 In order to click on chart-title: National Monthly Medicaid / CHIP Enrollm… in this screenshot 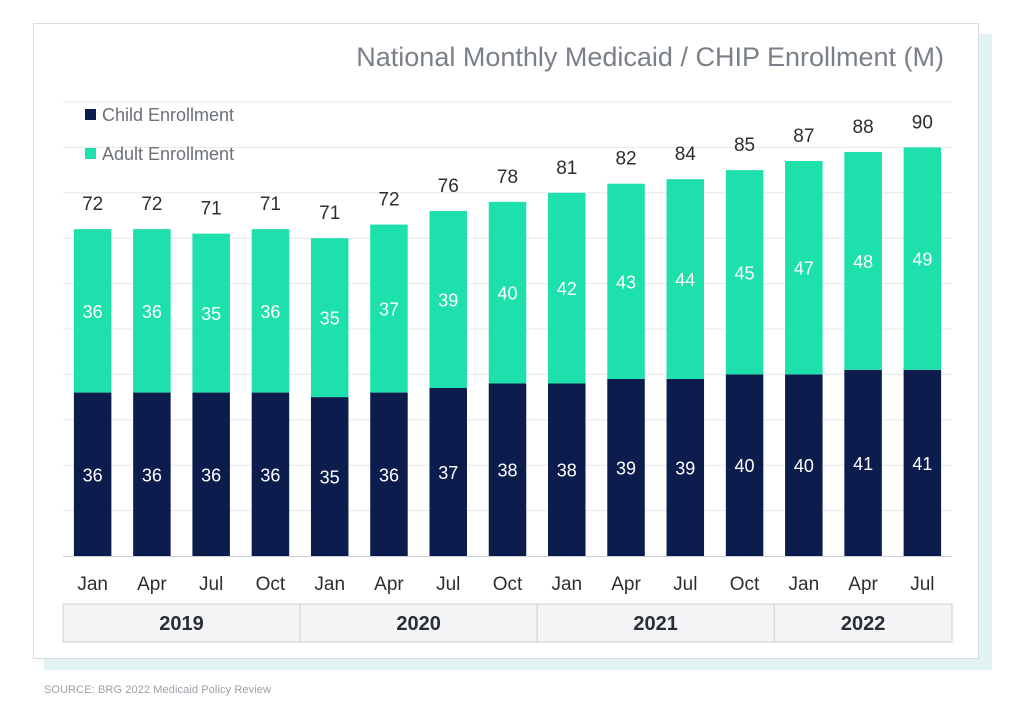, I will do `click(650, 57)`.